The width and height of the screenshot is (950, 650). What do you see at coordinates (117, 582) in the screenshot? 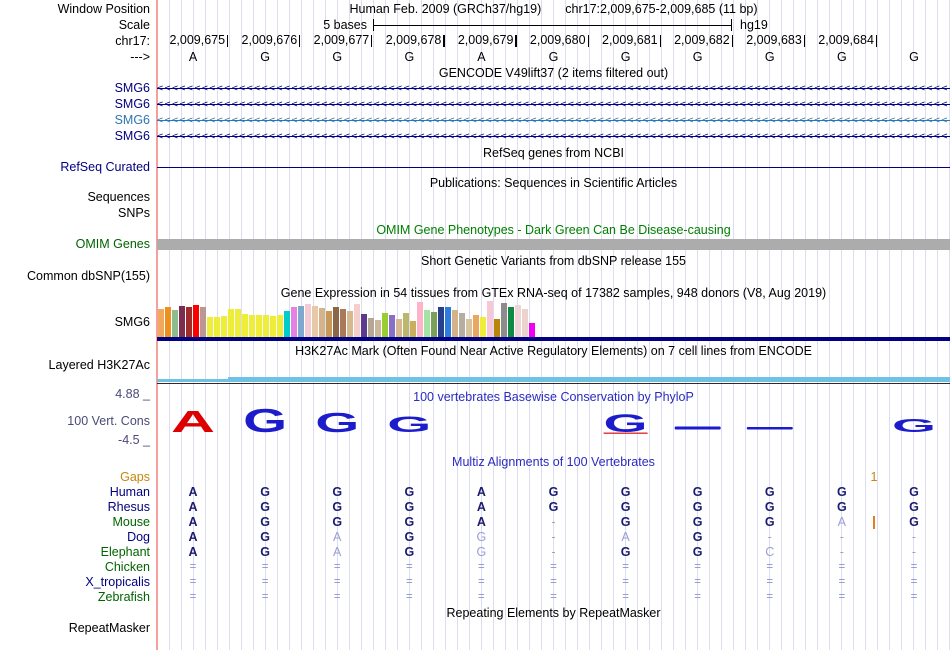
I see `species-label: X_tropicalis` at bounding box center [117, 582].